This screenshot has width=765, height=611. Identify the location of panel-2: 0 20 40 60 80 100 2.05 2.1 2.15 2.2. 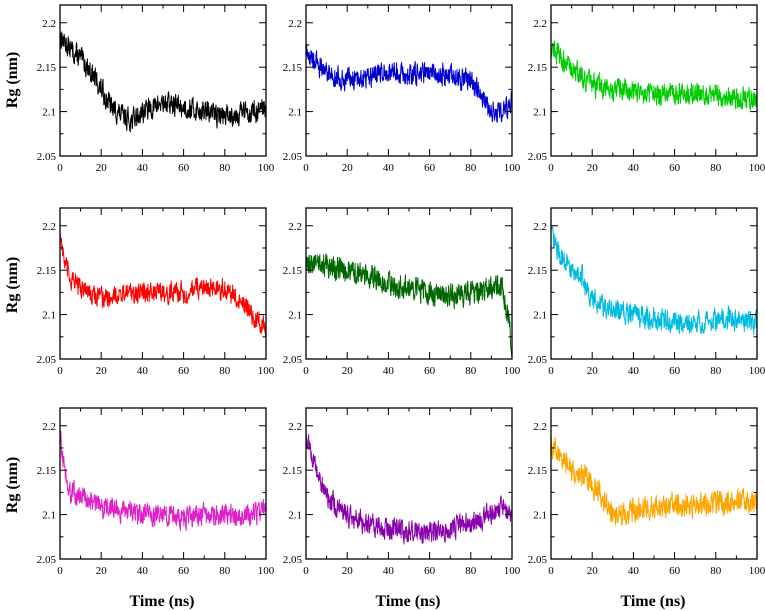
(402, 89).